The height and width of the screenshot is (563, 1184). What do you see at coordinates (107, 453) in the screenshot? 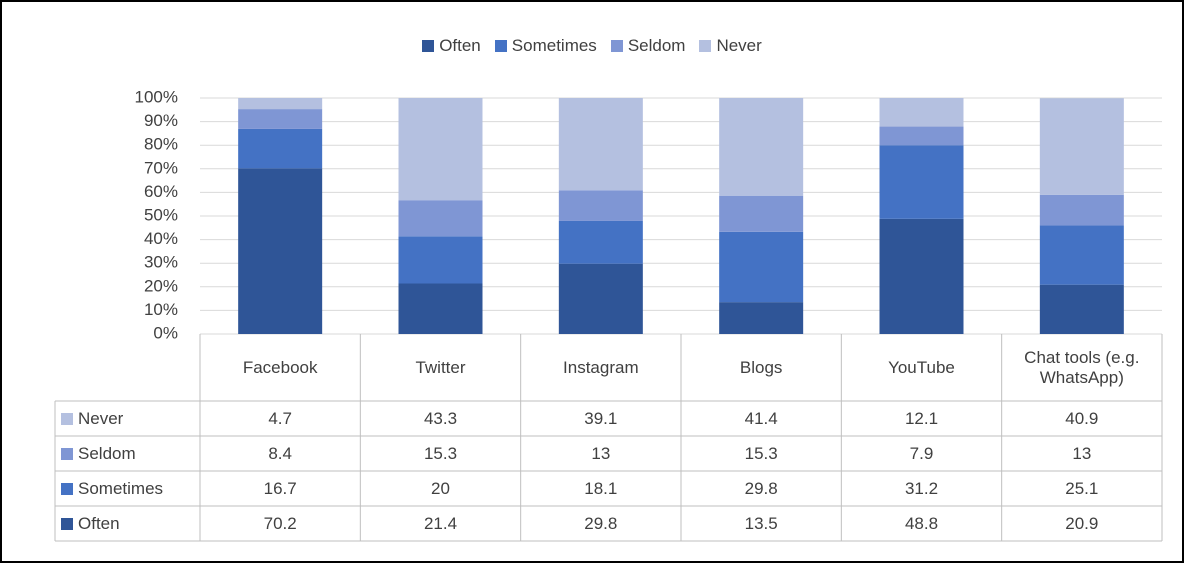
I see `row-name: Seldom` at bounding box center [107, 453].